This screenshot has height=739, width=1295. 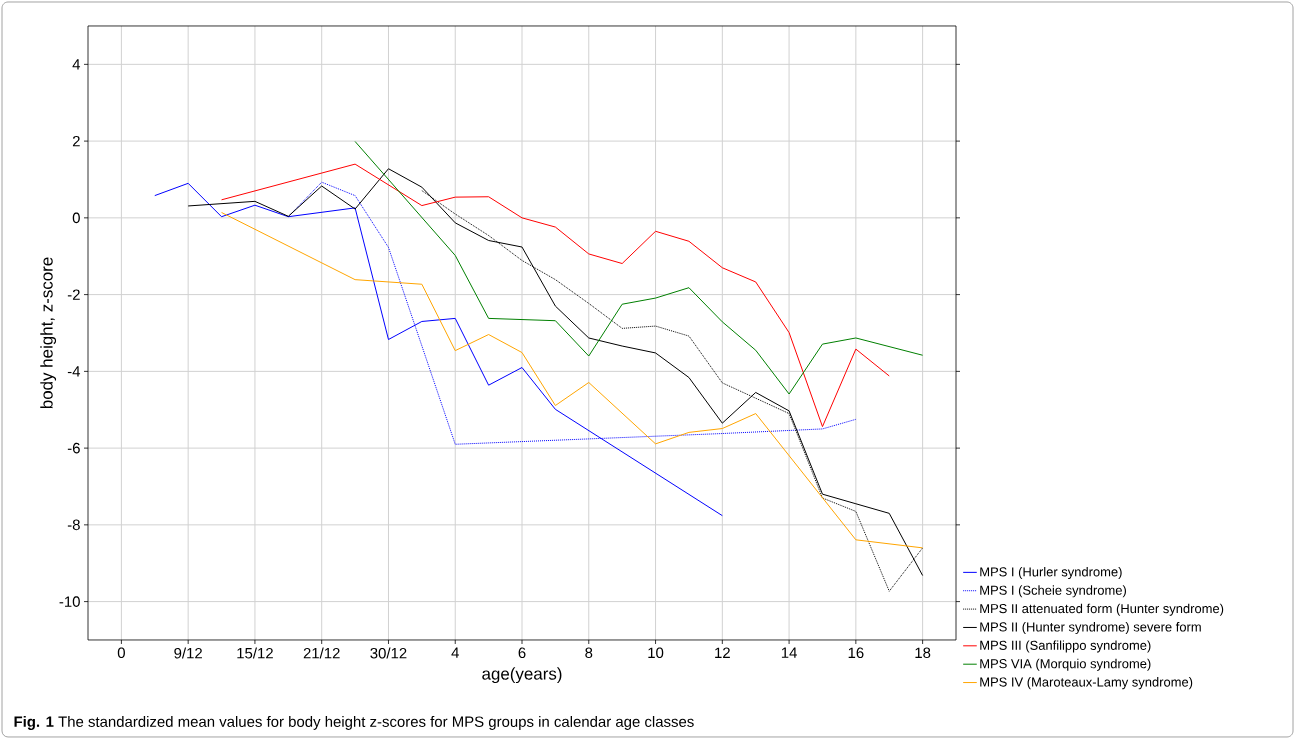 I want to click on legend-label: MPS IV (Maroteaux-Lamy syndrome), so click(x=1086, y=683).